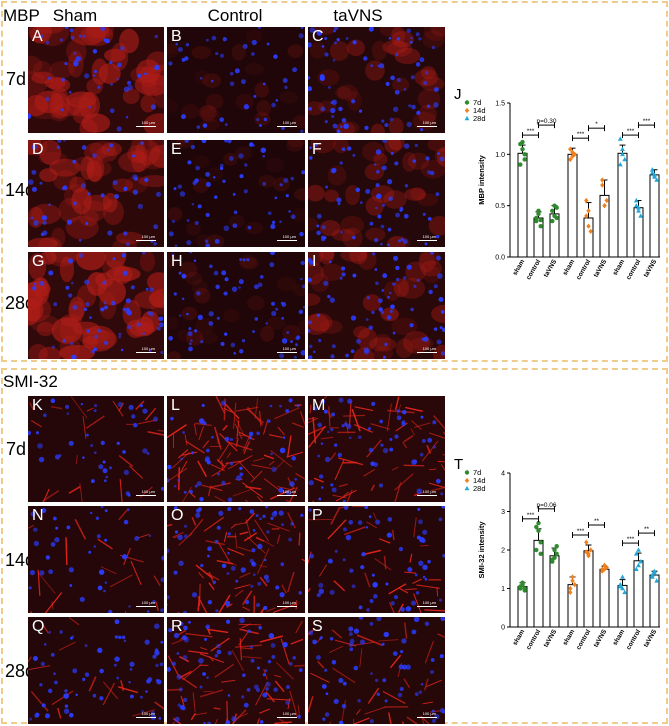  What do you see at coordinates (314, 261) in the screenshot?
I see `mbp-panel-letter: I` at bounding box center [314, 261].